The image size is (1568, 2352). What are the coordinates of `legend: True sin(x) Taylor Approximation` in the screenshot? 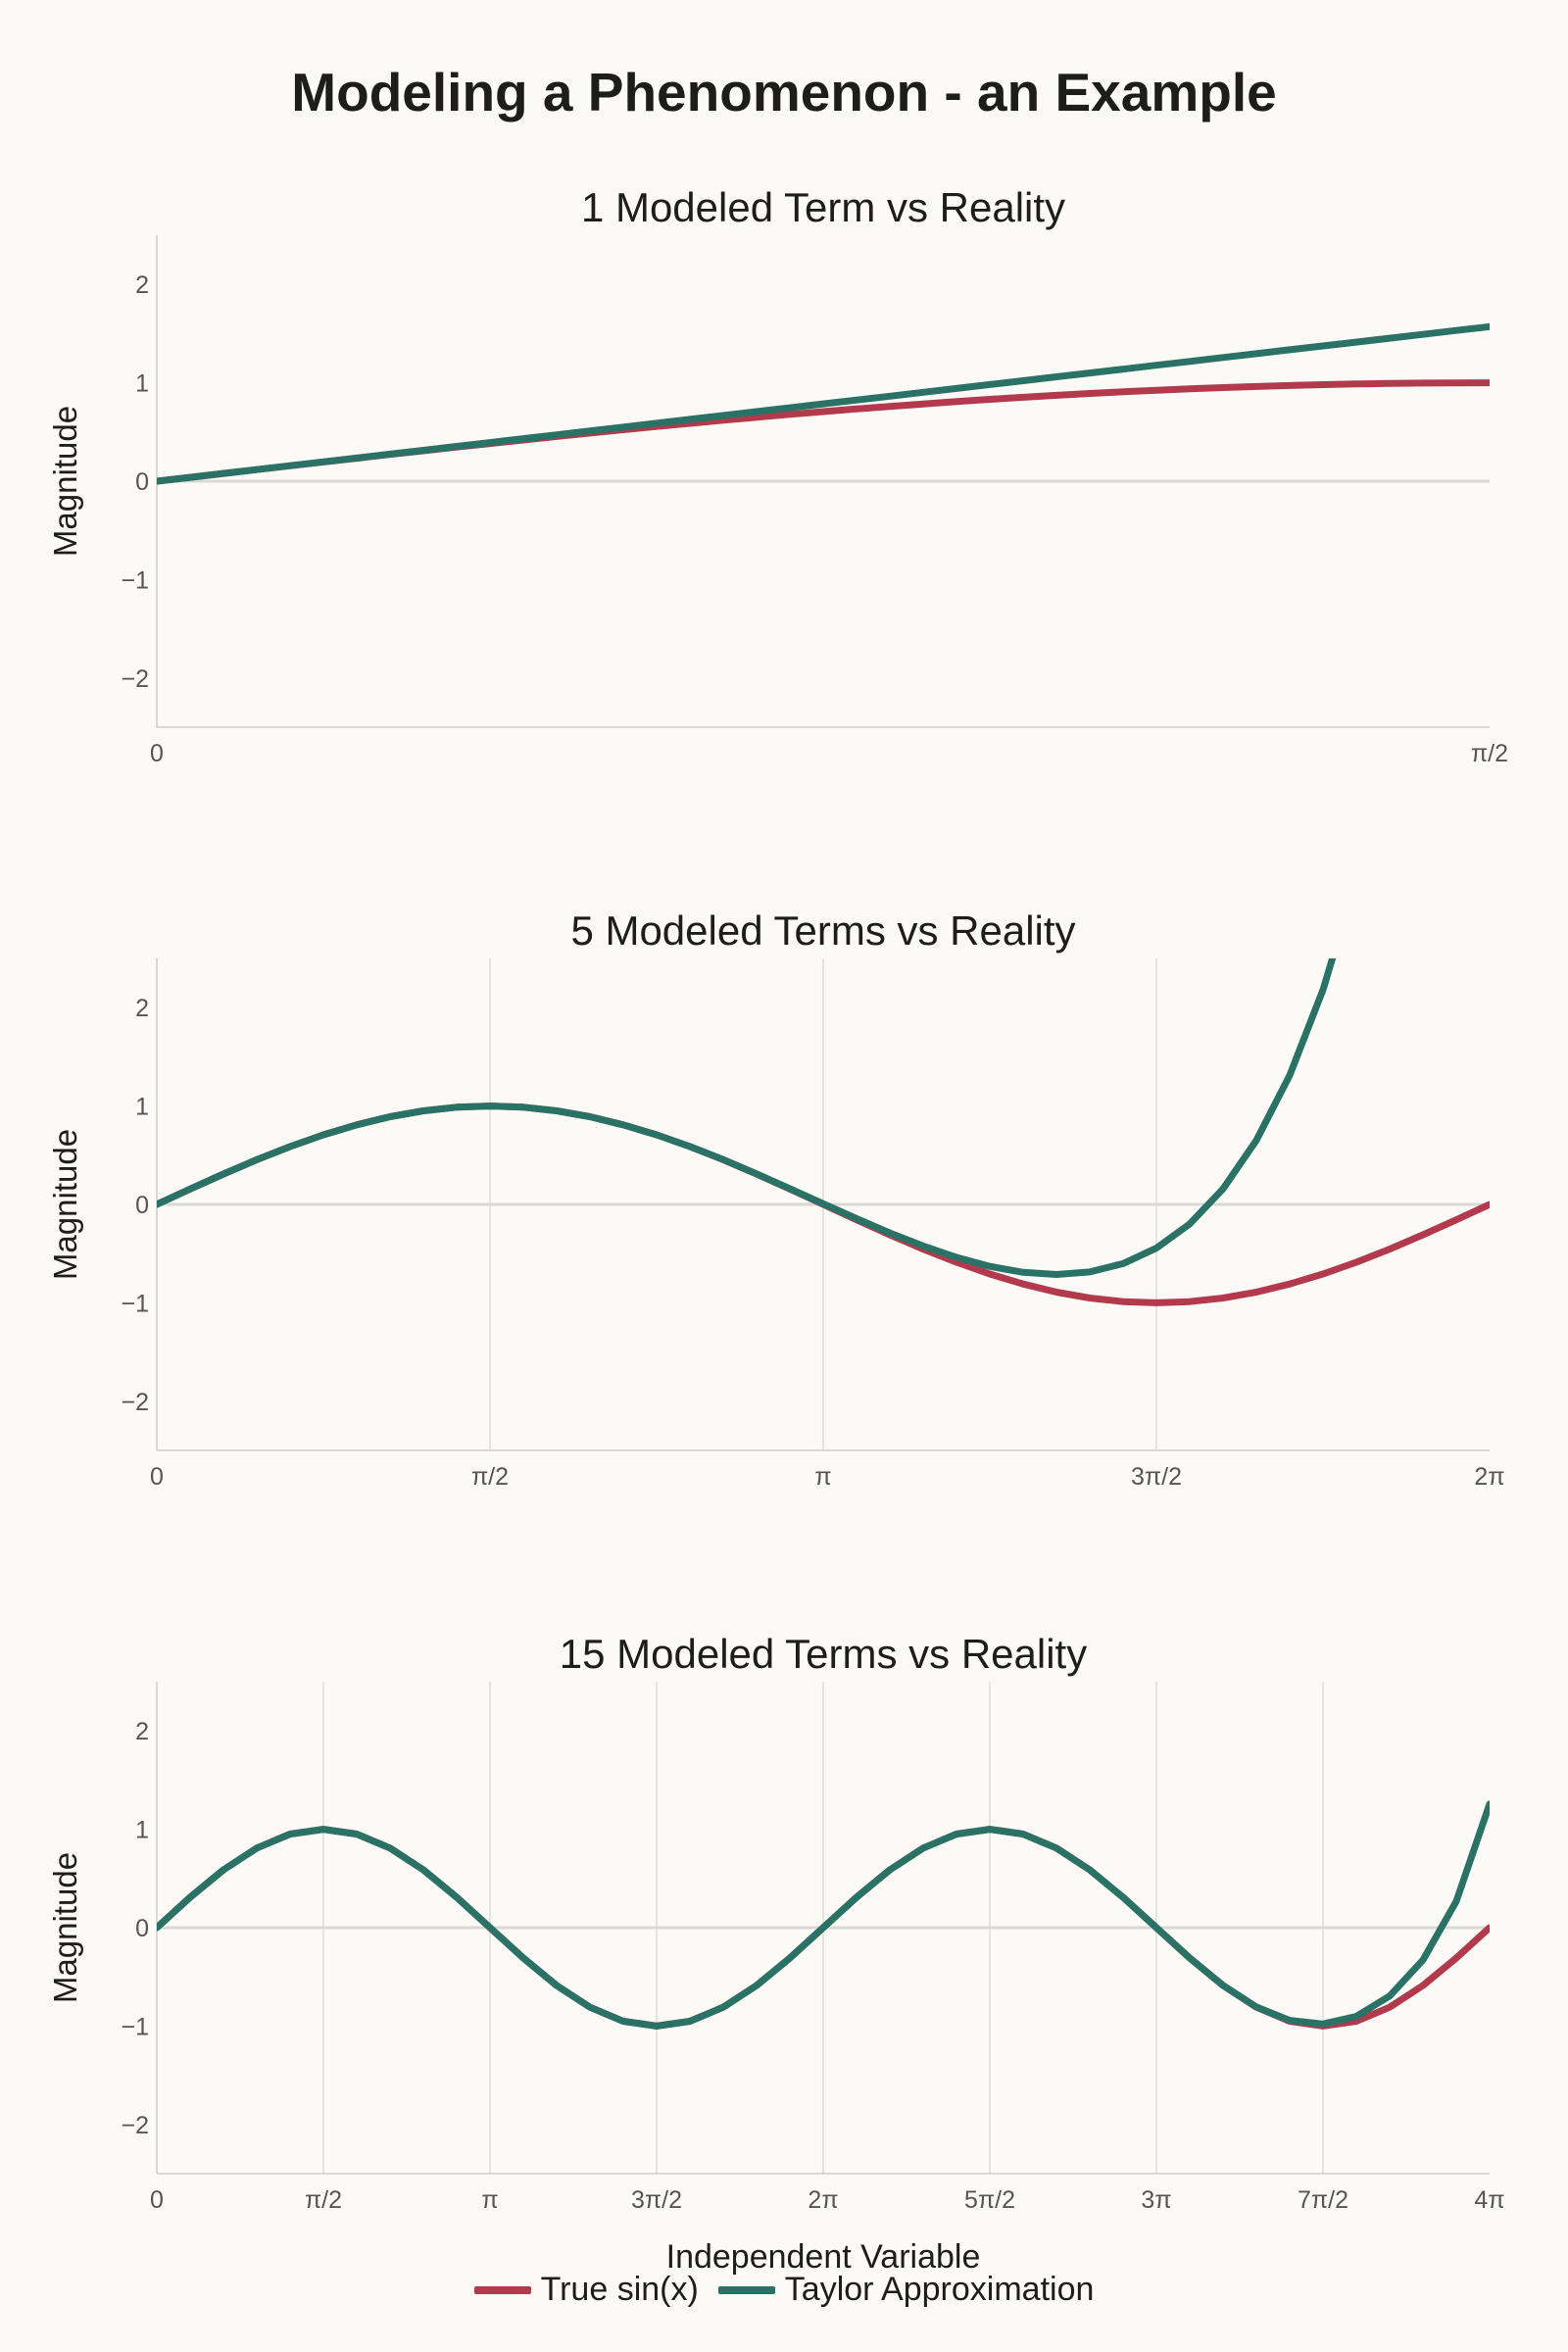 It's located at (784, 2290).